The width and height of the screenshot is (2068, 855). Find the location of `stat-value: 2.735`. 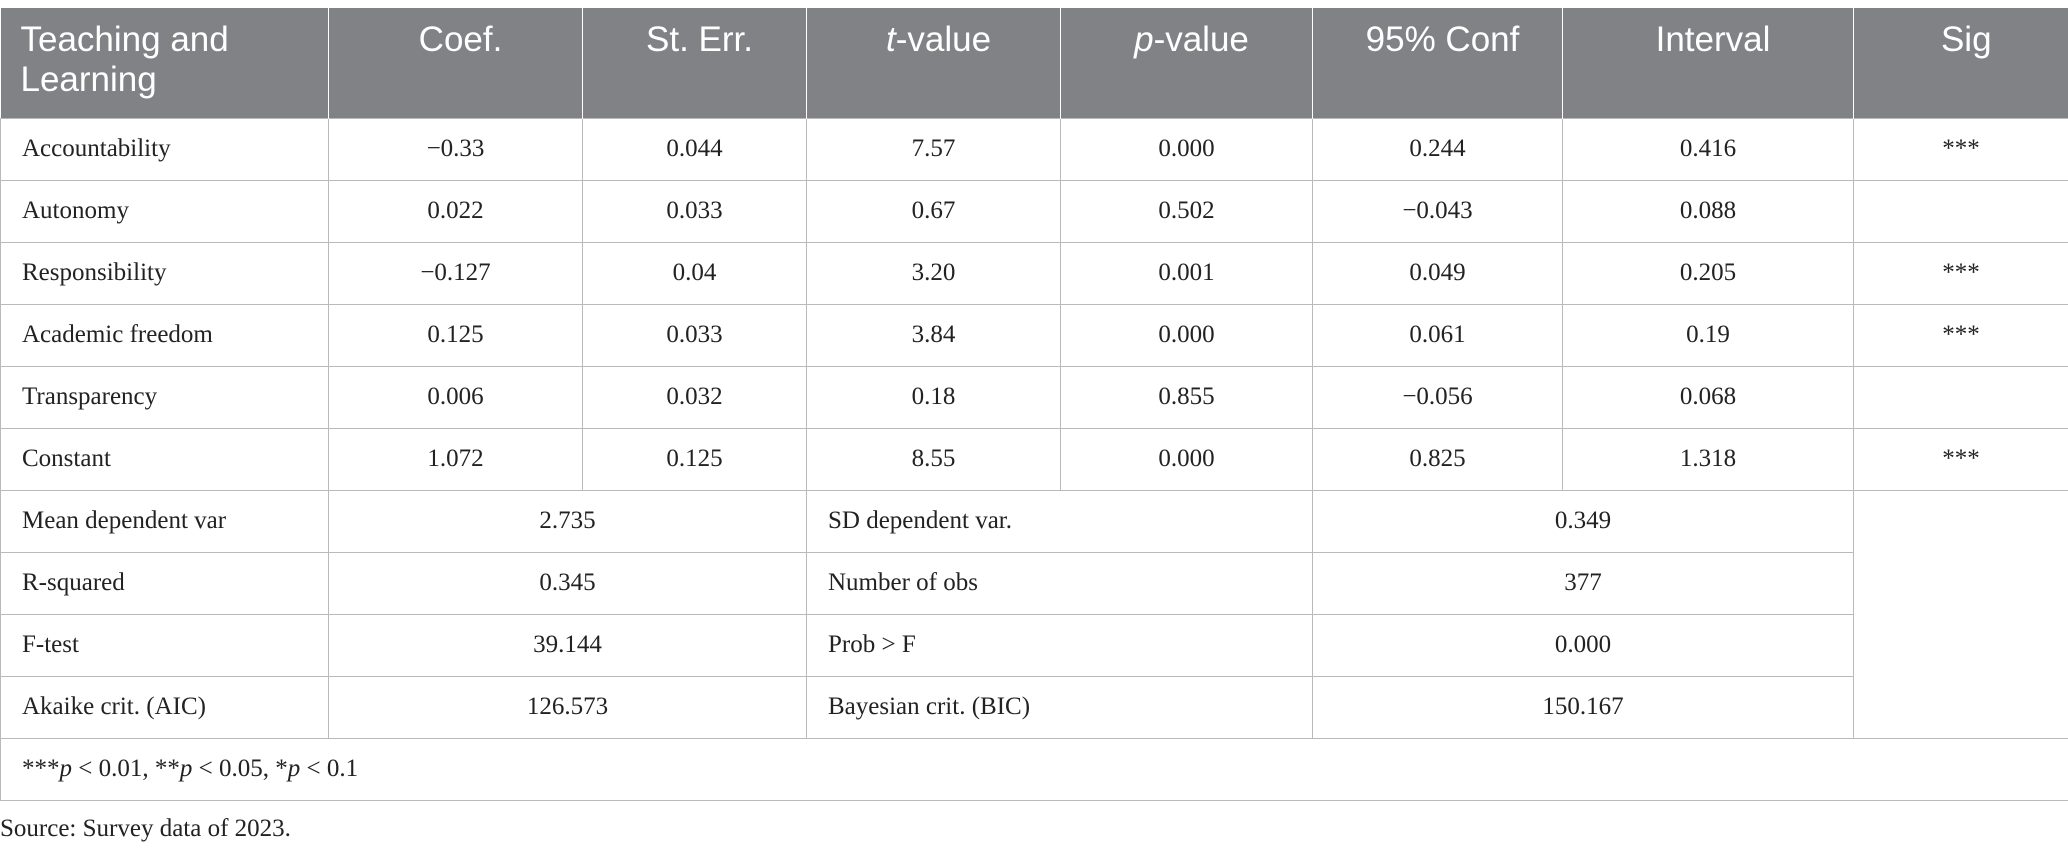

stat-value: 2.735 is located at coordinates (567, 521).